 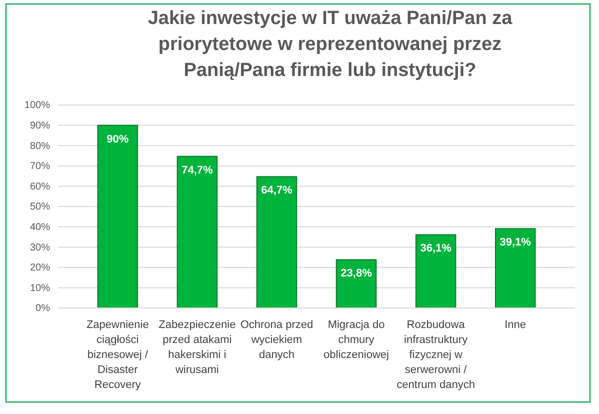 I want to click on y-tick-label: 40%, so click(x=40, y=227).